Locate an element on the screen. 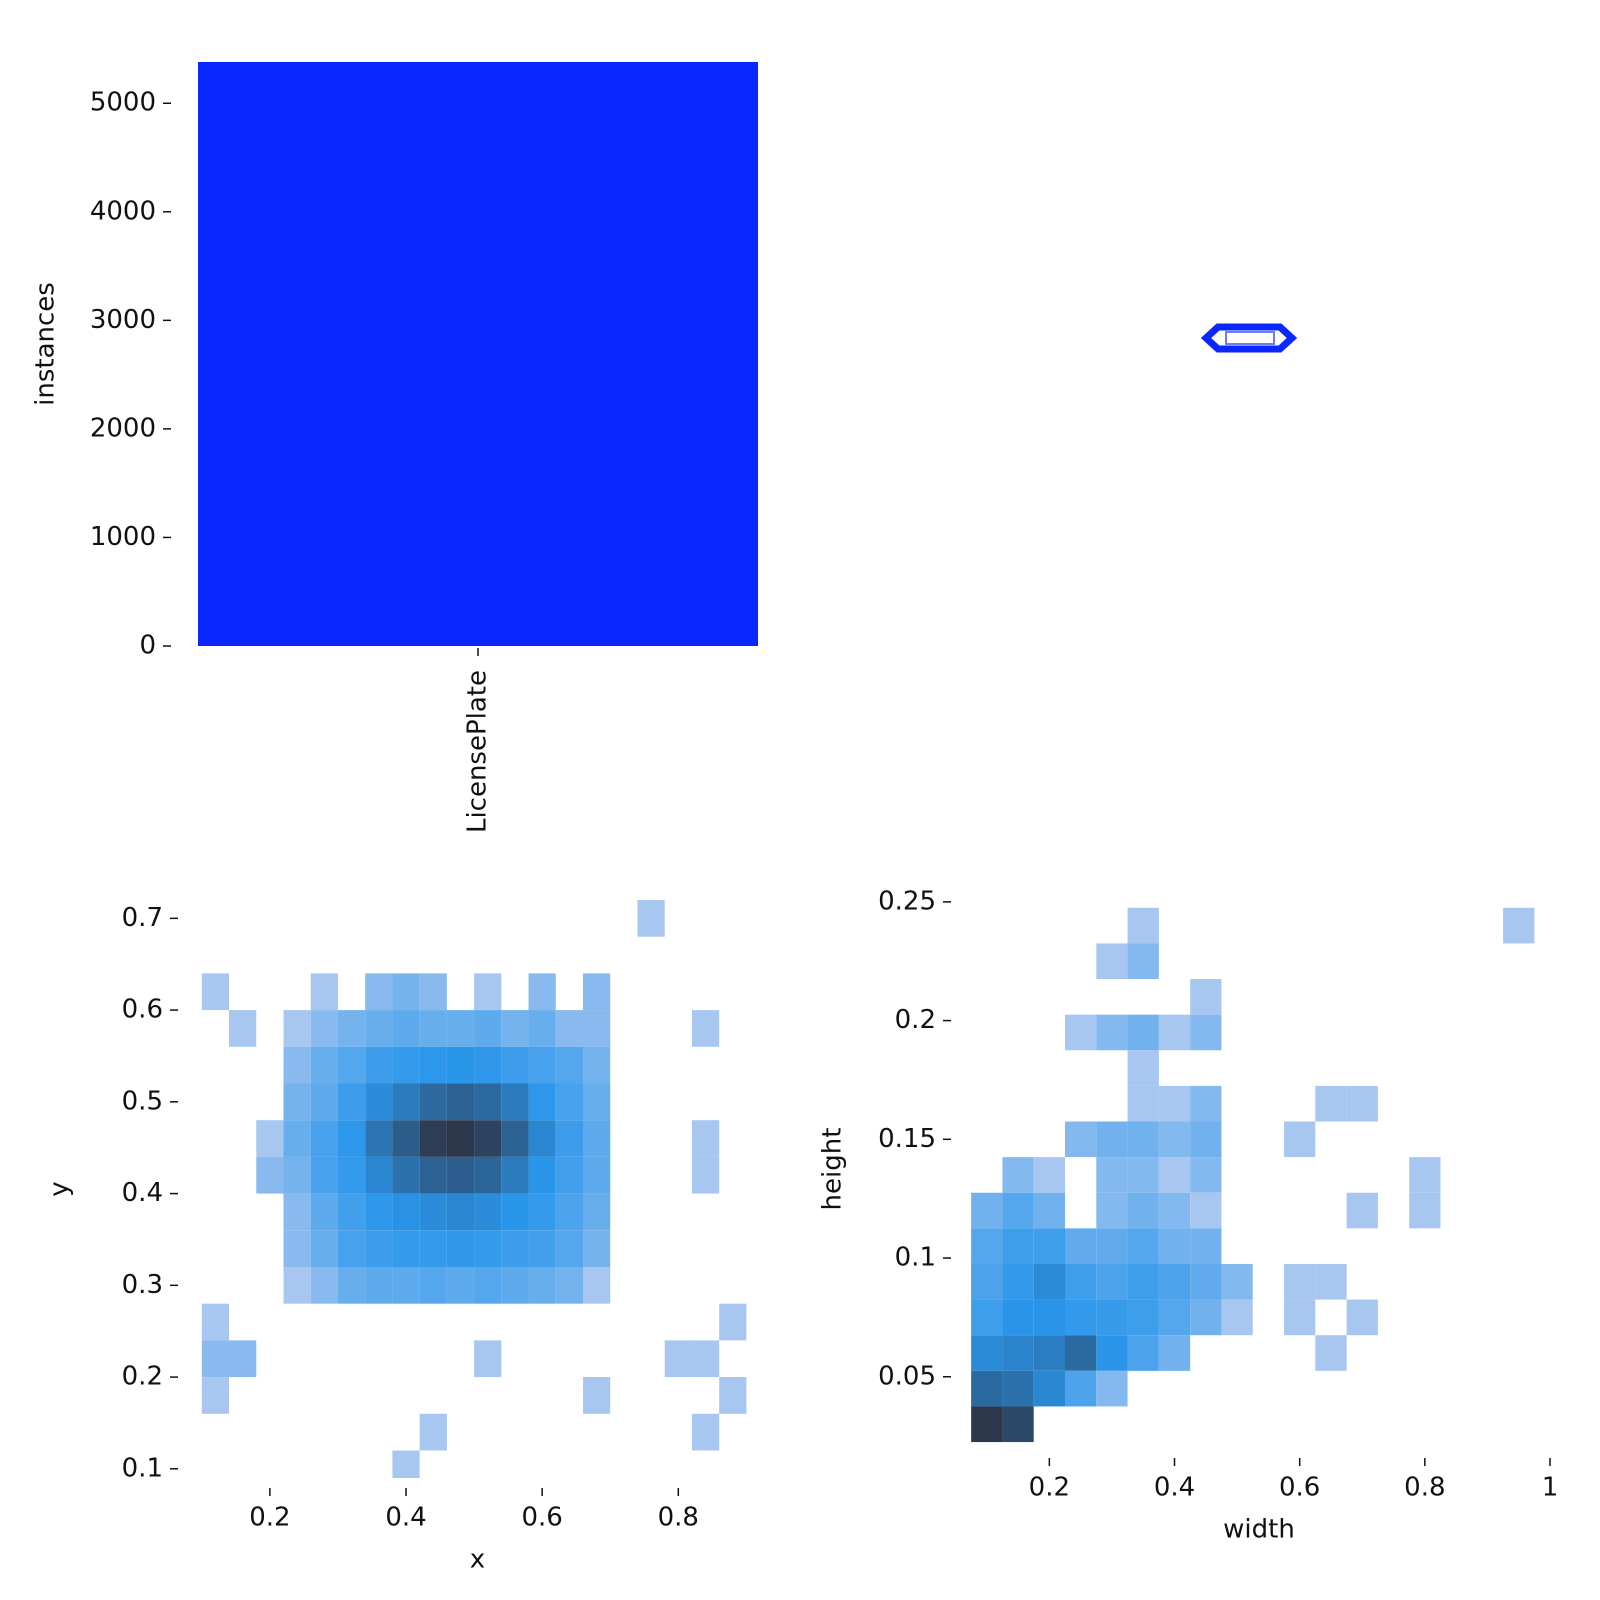 The image size is (1600, 1600). y-tick-label: 0.2 is located at coordinates (915, 1020).